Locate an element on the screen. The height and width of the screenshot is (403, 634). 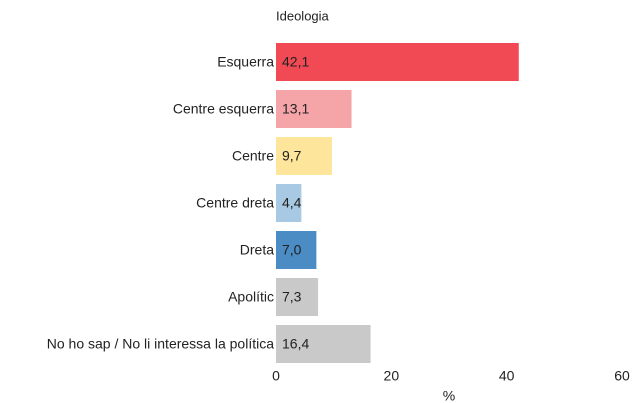
y-tick-label: No ho sap / No li interessa la política is located at coordinates (160, 344).